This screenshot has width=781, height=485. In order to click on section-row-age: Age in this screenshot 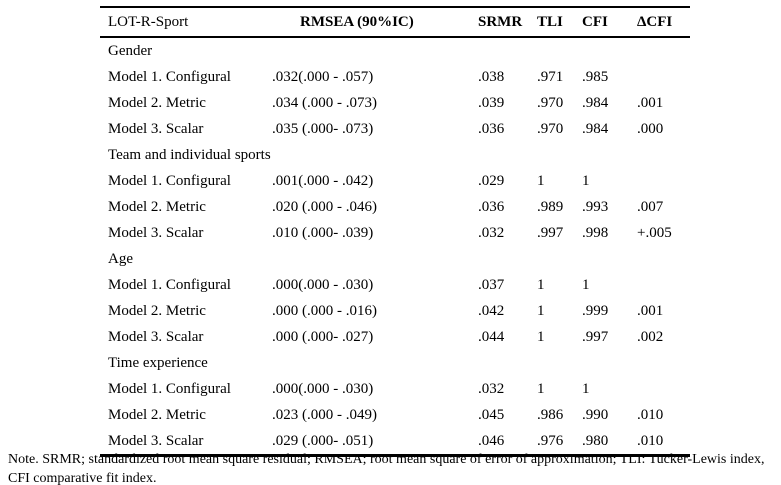, I will do `click(395, 259)`.